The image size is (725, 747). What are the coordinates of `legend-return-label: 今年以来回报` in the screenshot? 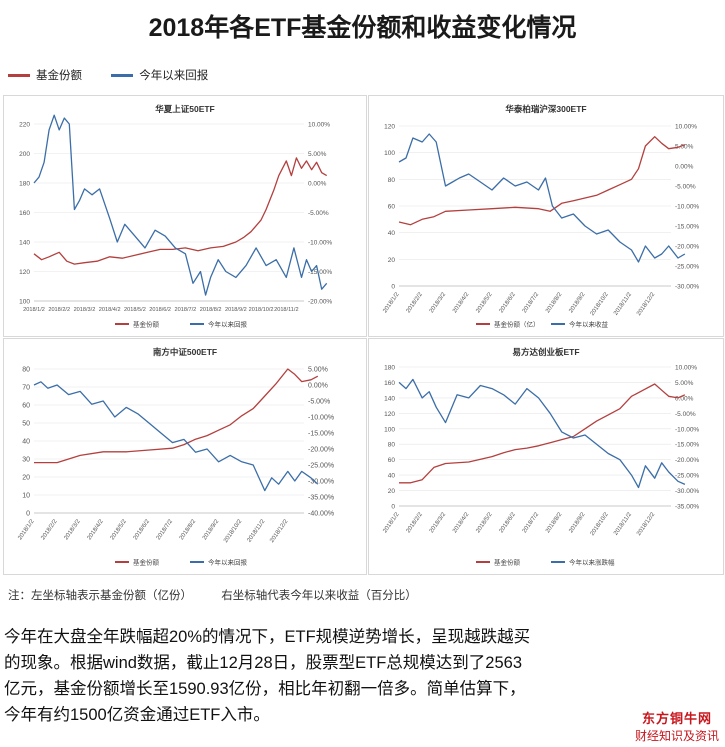 It's located at (174, 76).